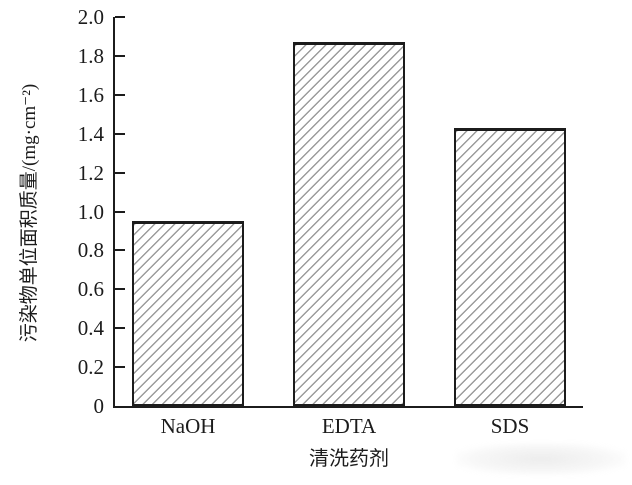 Image resolution: width=632 pixels, height=485 pixels. What do you see at coordinates (90, 211) in the screenshot?
I see `y-tick-label: 1.0` at bounding box center [90, 211].